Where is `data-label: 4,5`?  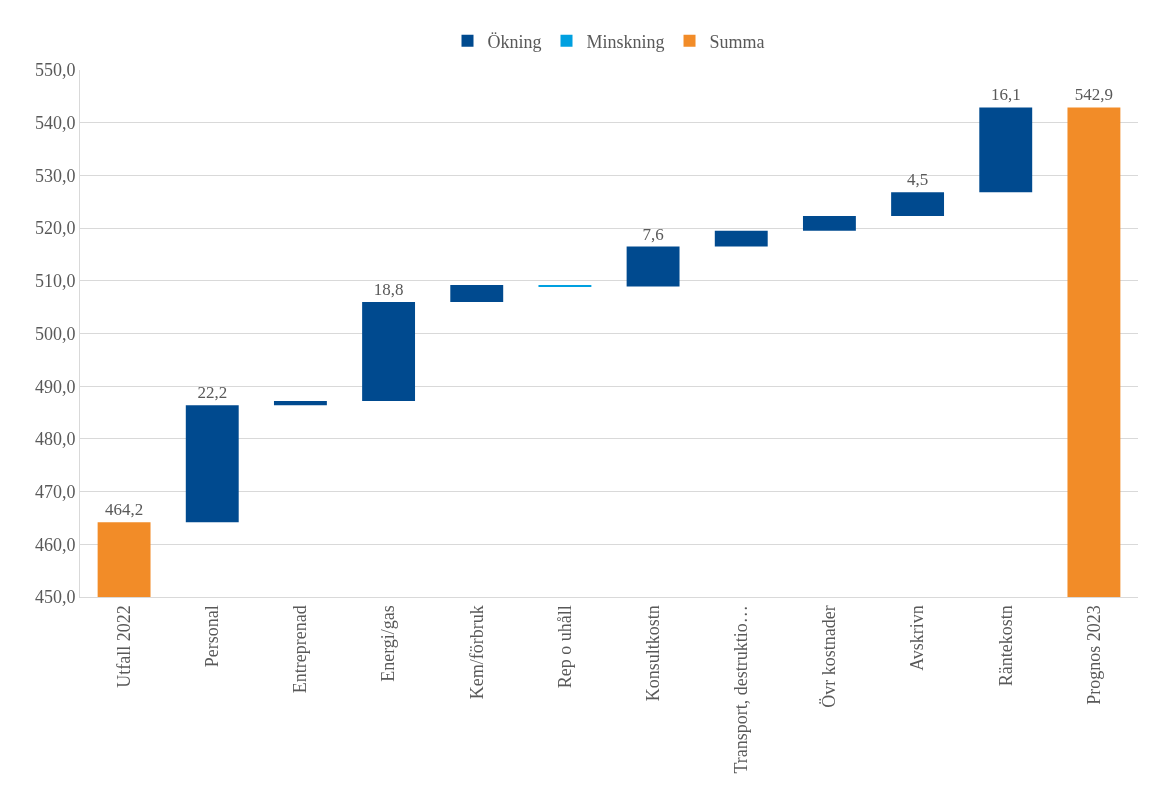
data-label: 4,5 is located at coordinates (917, 180).